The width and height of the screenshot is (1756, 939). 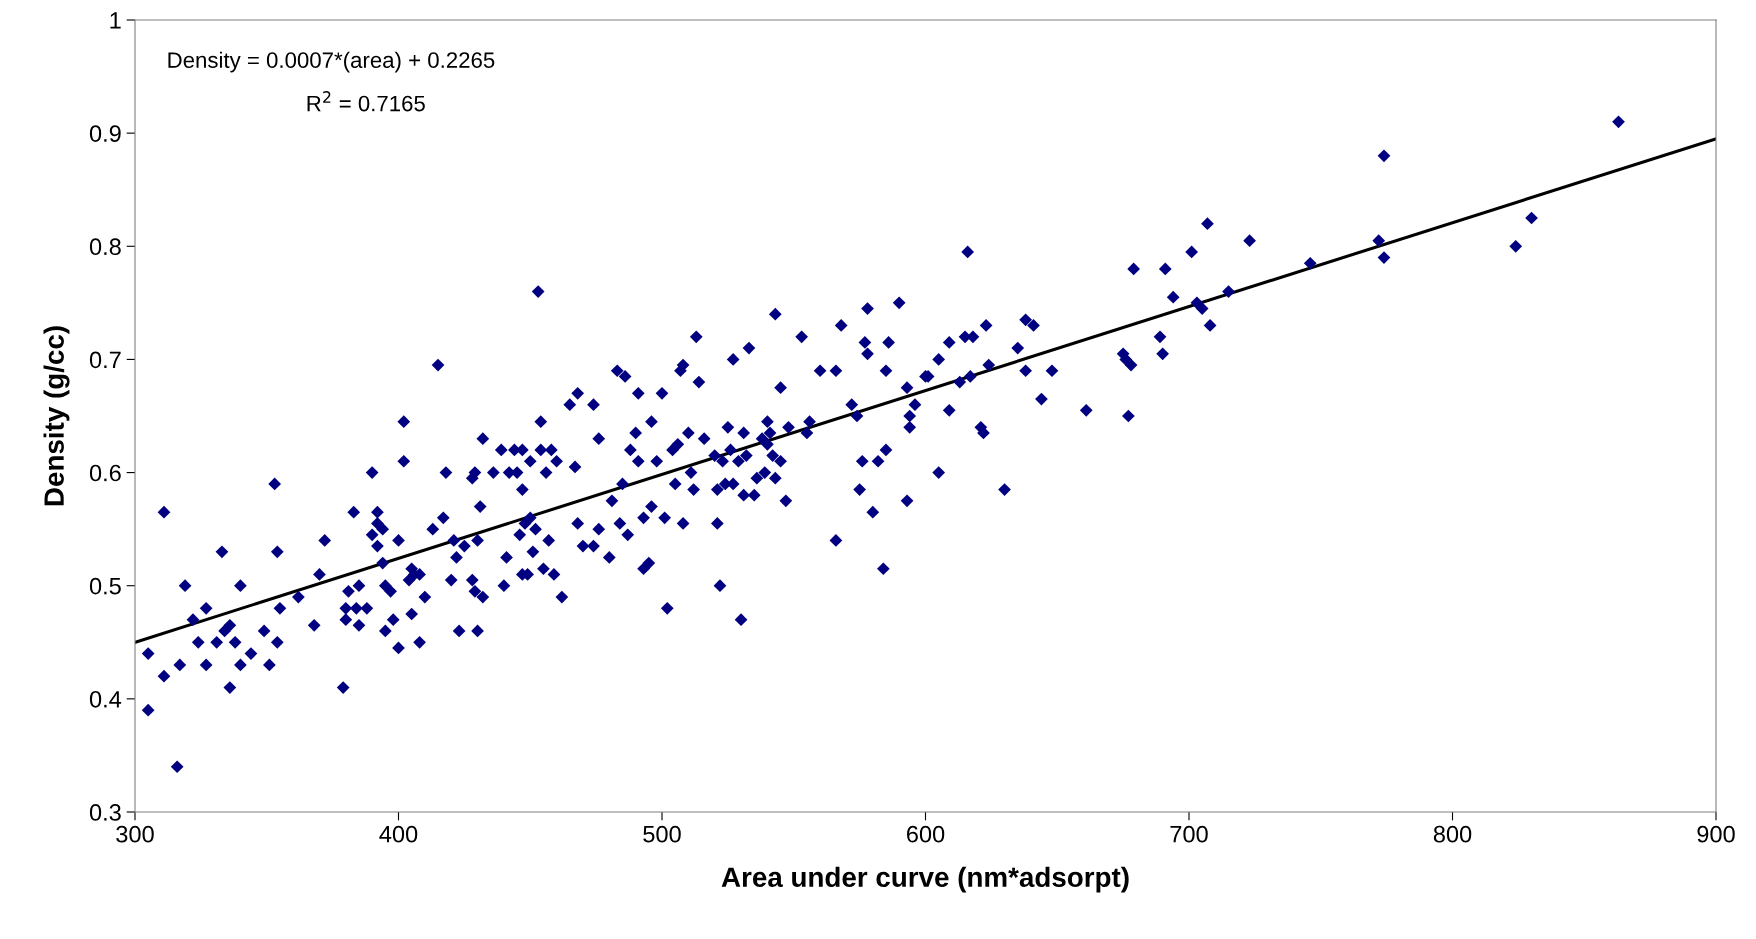 I want to click on annotation: Density = 0.0007*(area) + 0.2265, so click(x=331, y=62).